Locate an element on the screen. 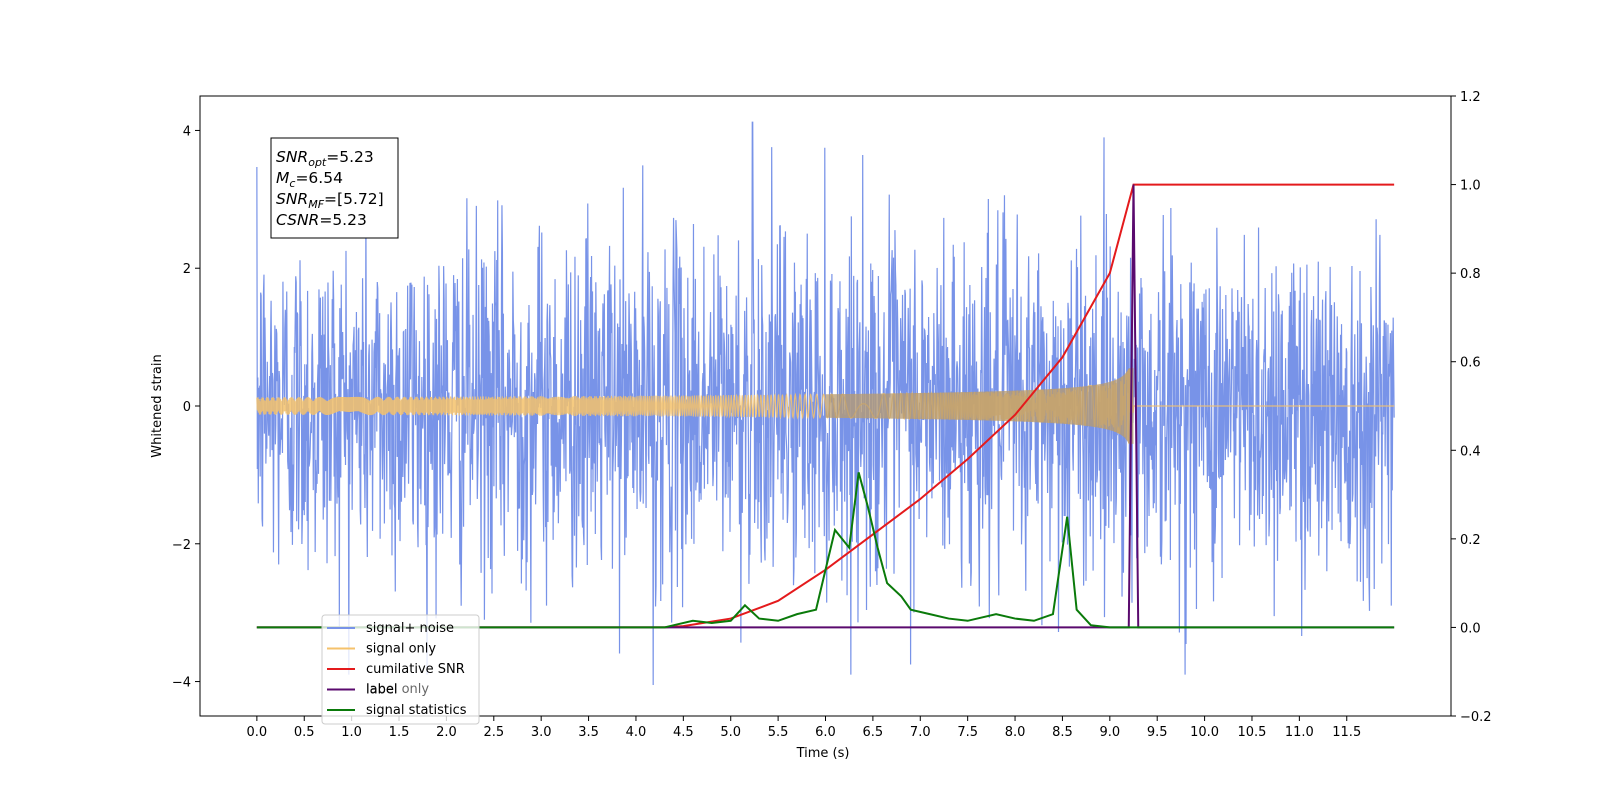  y-right-tick-label: 0.4 is located at coordinates (1470, 451).